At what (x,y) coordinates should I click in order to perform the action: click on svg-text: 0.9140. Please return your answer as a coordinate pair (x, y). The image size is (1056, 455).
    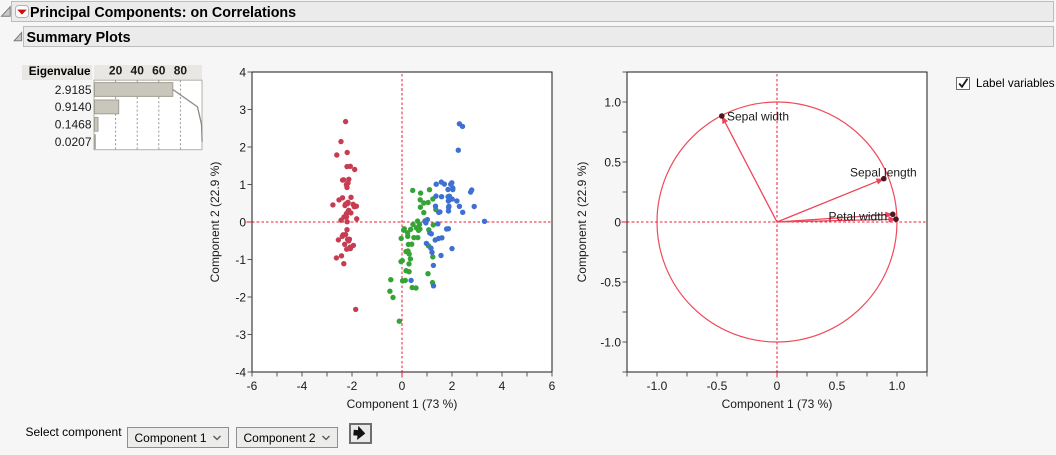
    Looking at the image, I should click on (73, 107).